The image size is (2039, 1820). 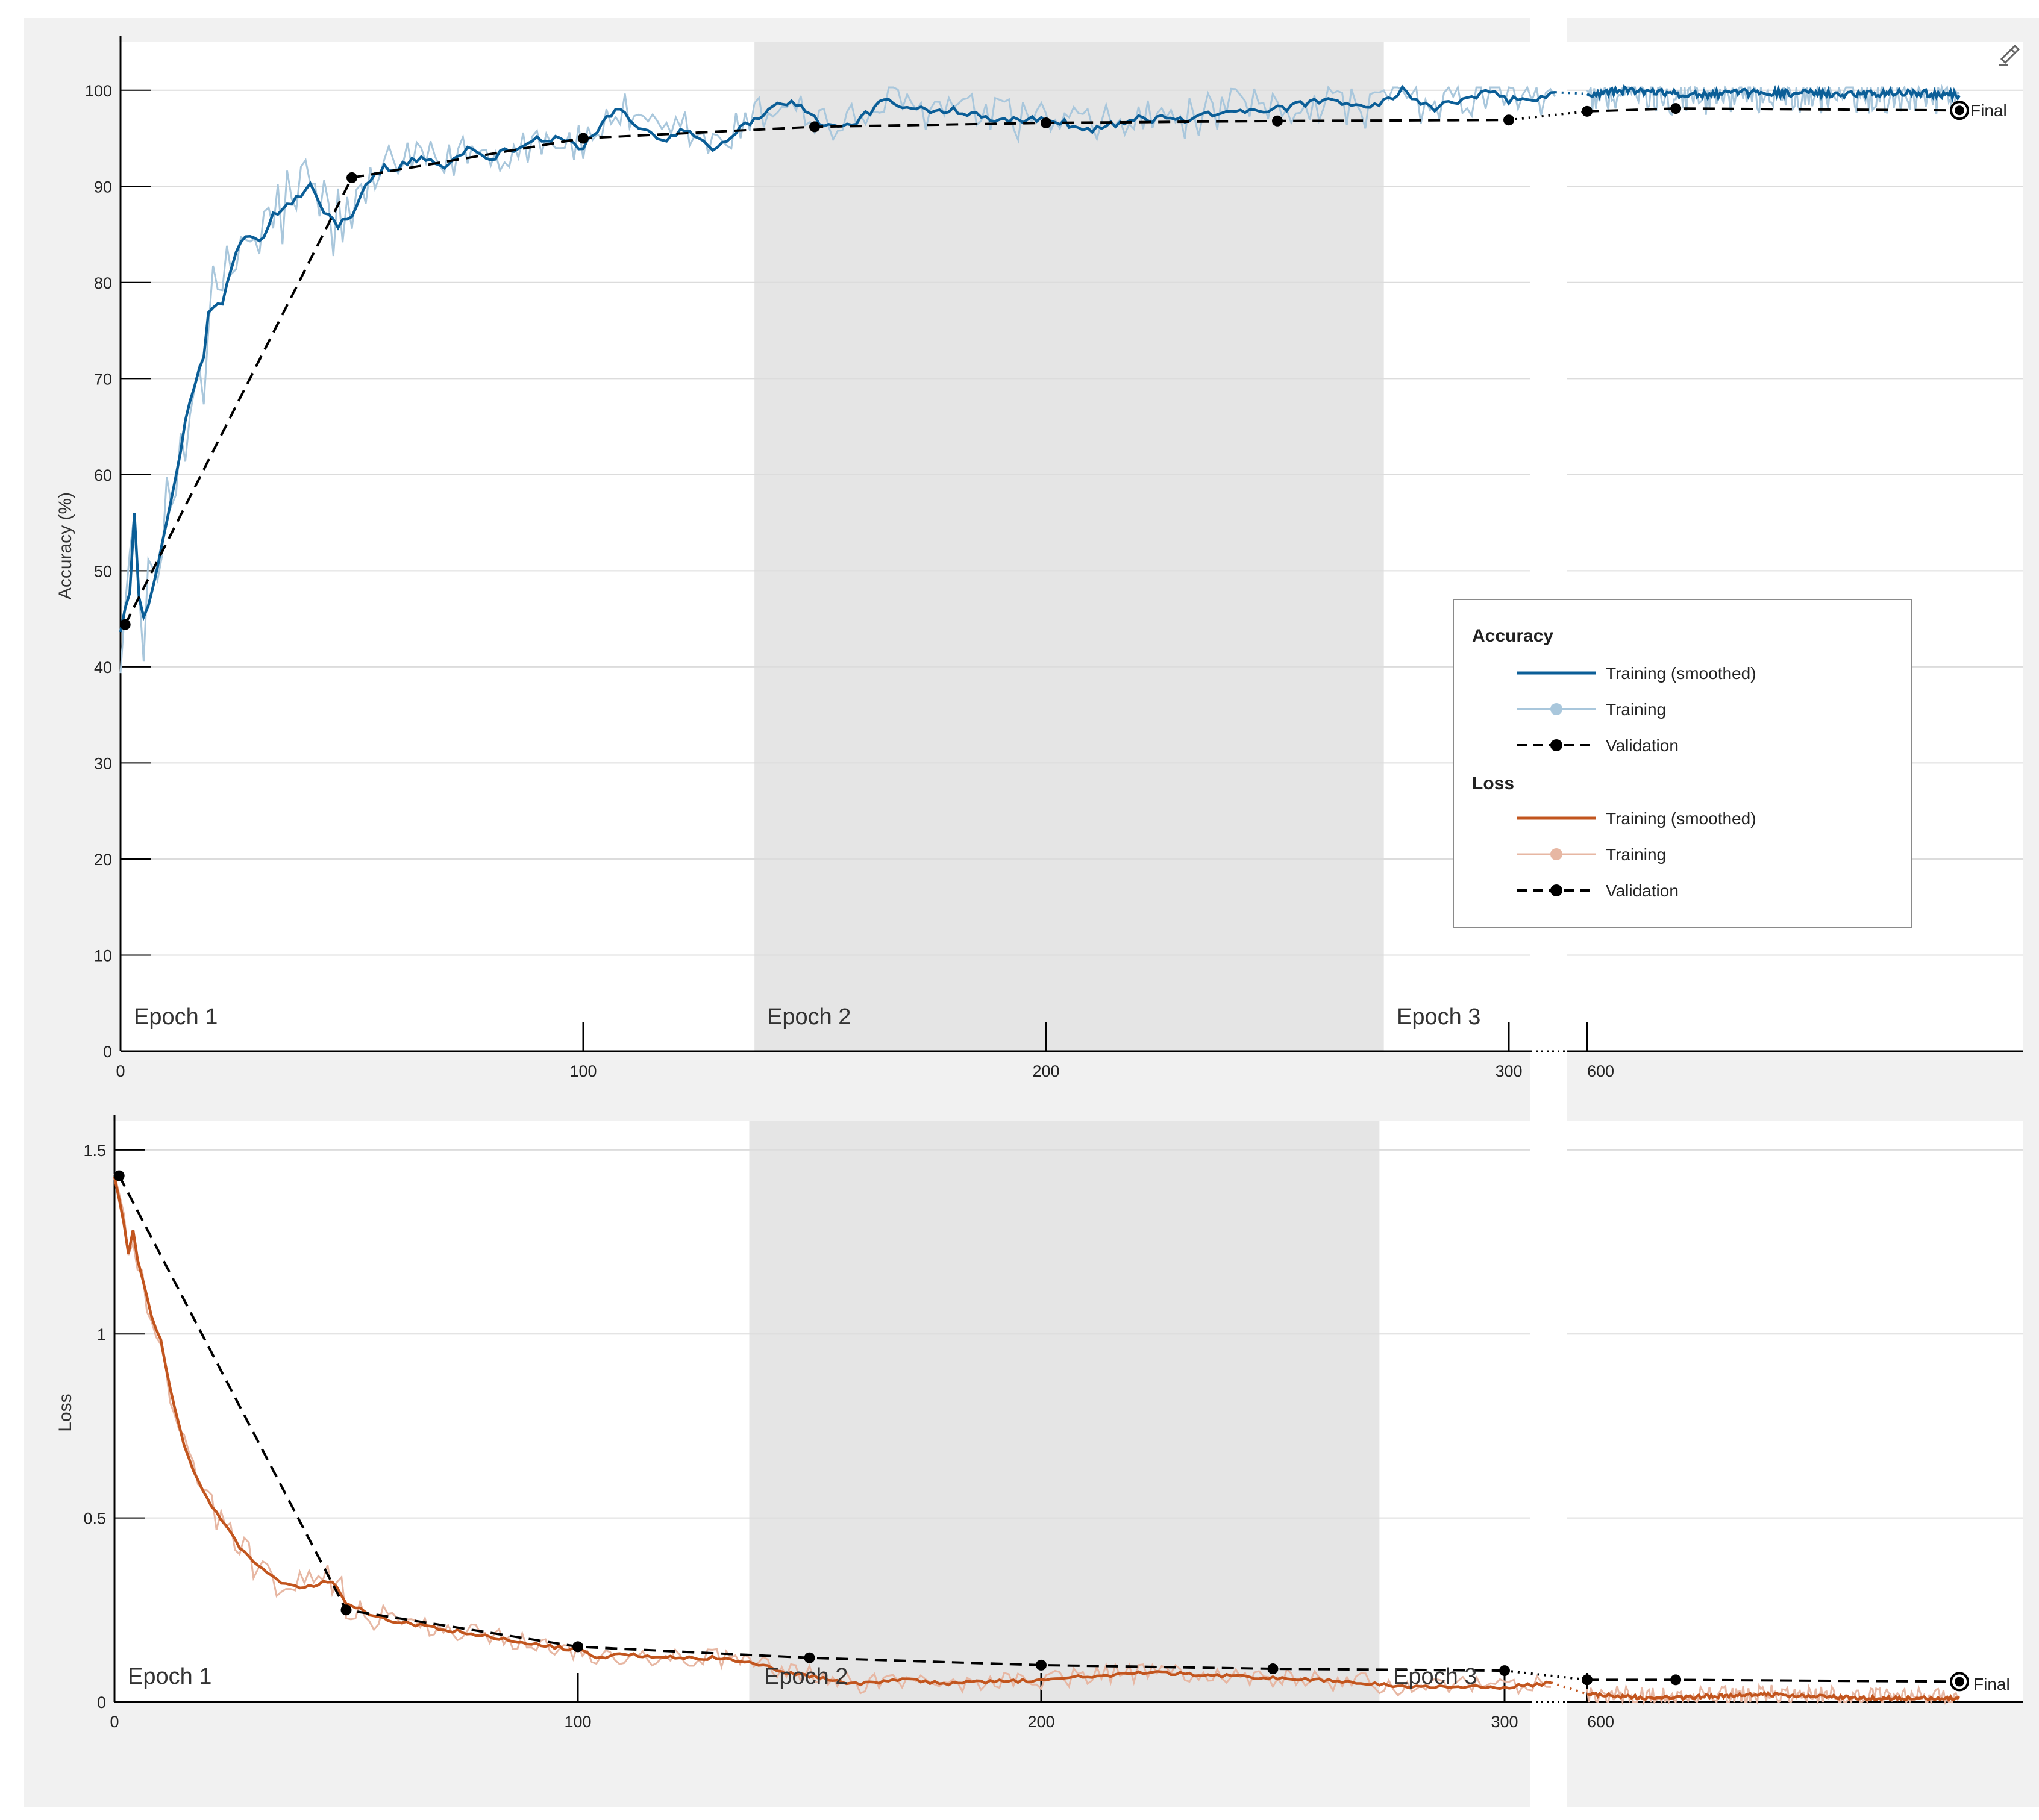 I want to click on legend-group-loss-title: Loss, so click(x=1493, y=784).